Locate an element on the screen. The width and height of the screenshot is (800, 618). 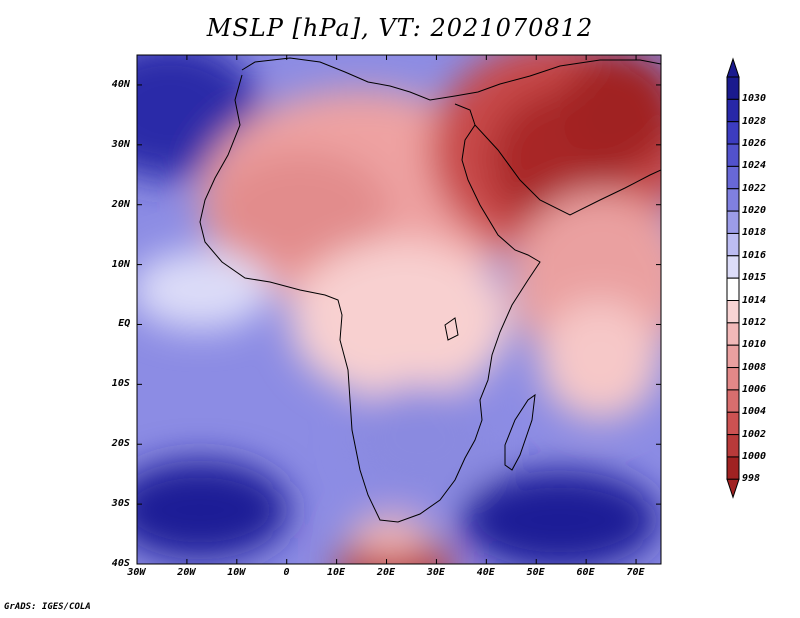
colorbar-label: 1000 is located at coordinates (754, 456).